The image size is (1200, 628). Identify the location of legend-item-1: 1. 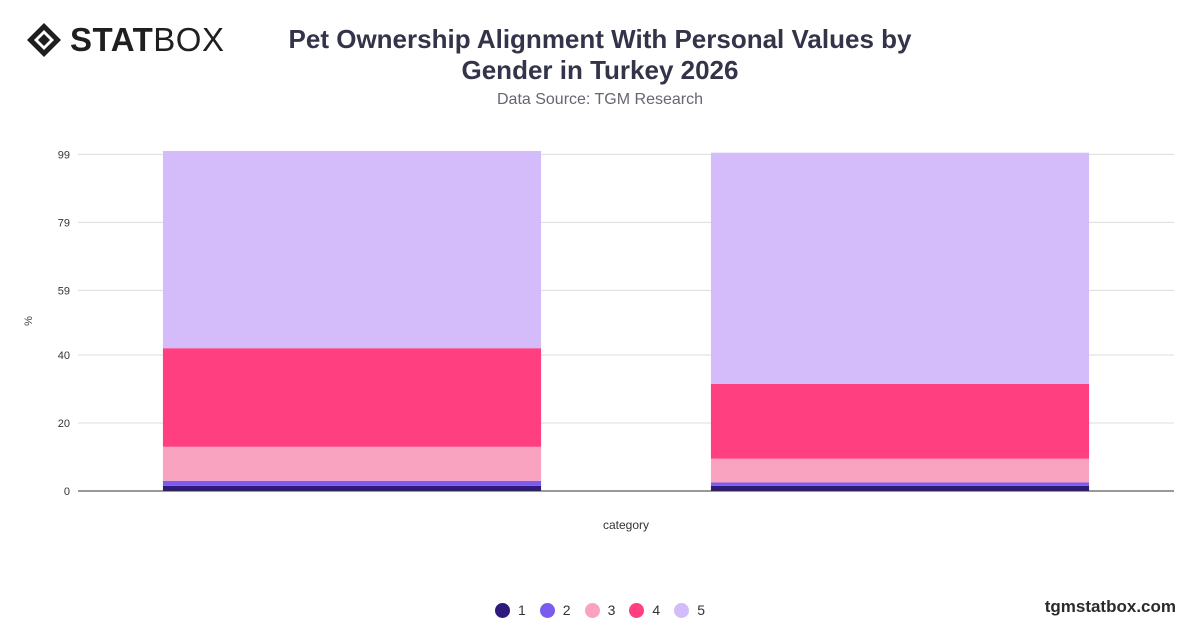
(510, 610).